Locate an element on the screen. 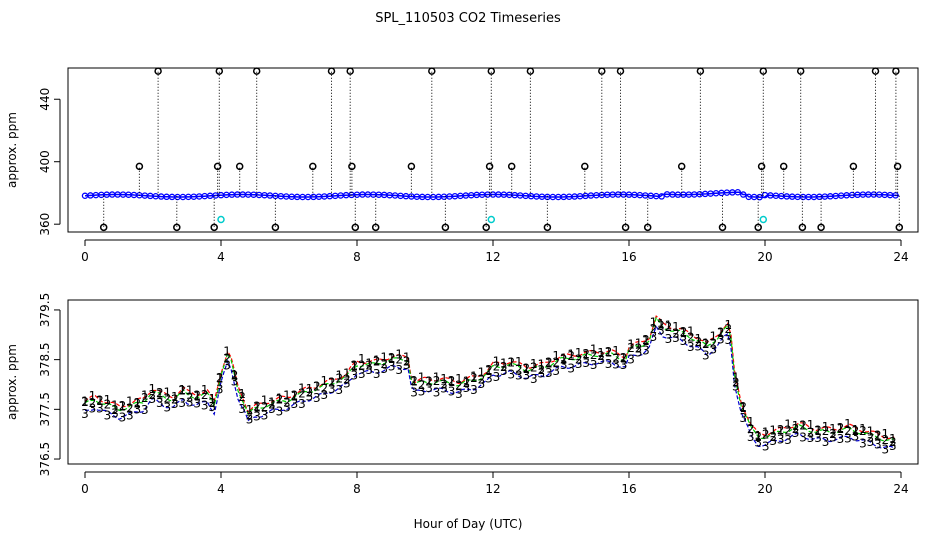 Image resolution: width=936 pixels, height=540 pixels. bottom-y-tick-label: 378.5 is located at coordinates (45, 359).